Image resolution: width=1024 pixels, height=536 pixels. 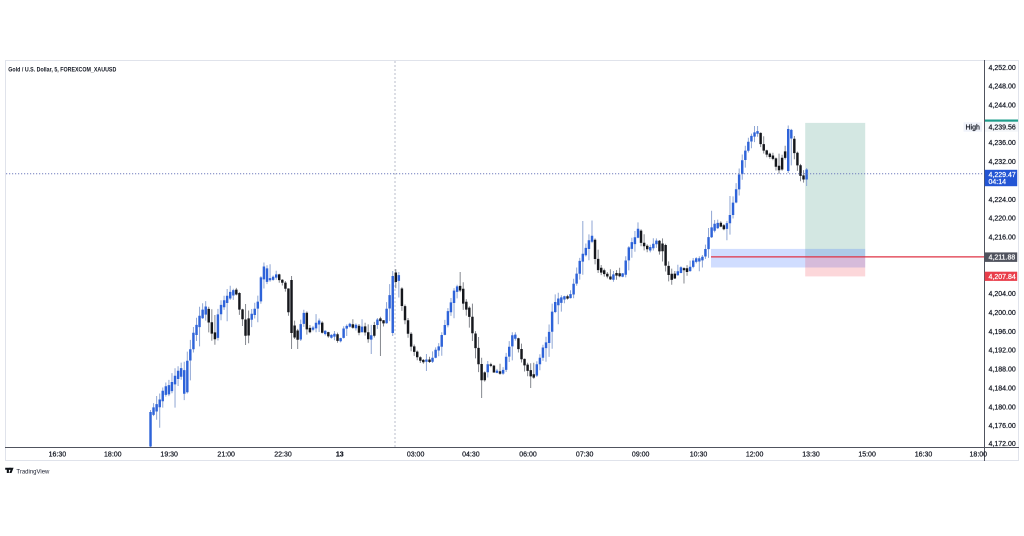 What do you see at coordinates (755, 455) in the screenshot?
I see `svg-text: 12:00` at bounding box center [755, 455].